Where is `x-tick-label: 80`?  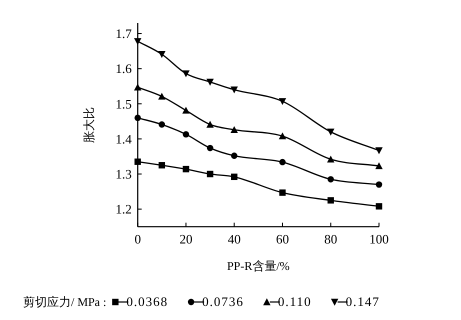 x-tick-label: 80 is located at coordinates (331, 239).